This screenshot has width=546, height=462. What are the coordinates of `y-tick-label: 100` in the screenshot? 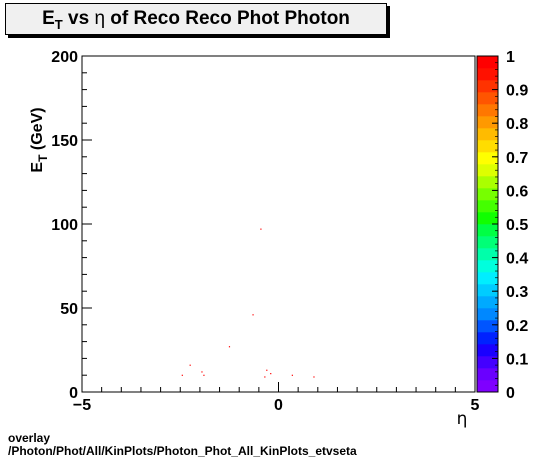 It's located at (64, 225).